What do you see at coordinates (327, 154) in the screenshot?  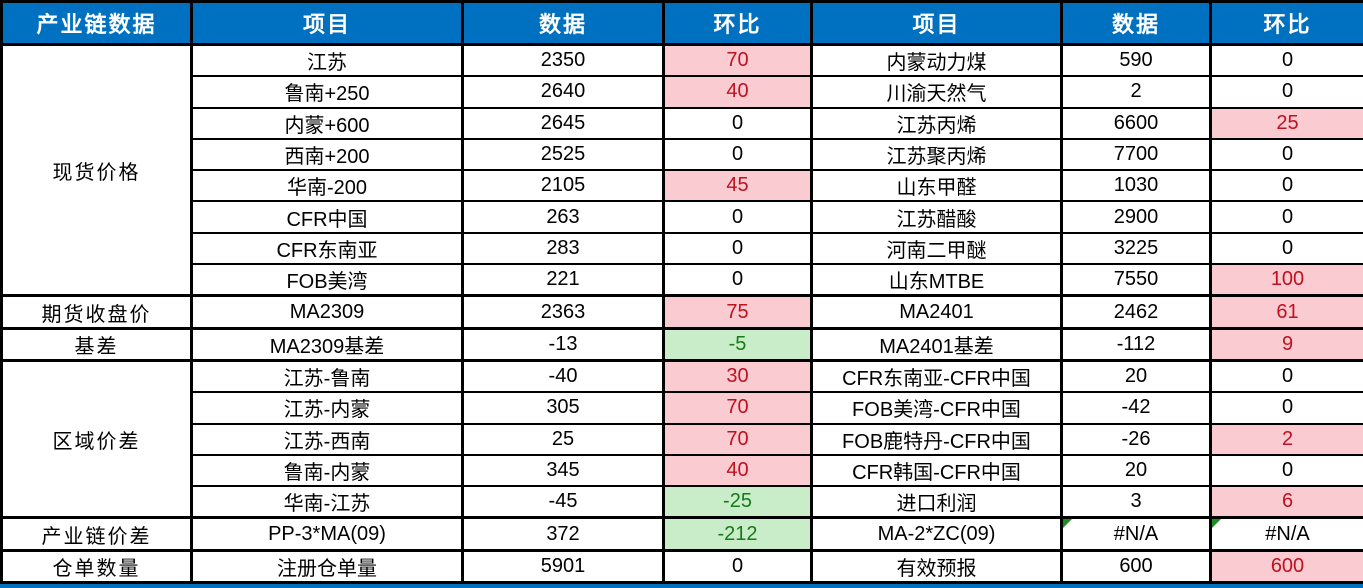 I see `item-cell: 西南+200` at bounding box center [327, 154].